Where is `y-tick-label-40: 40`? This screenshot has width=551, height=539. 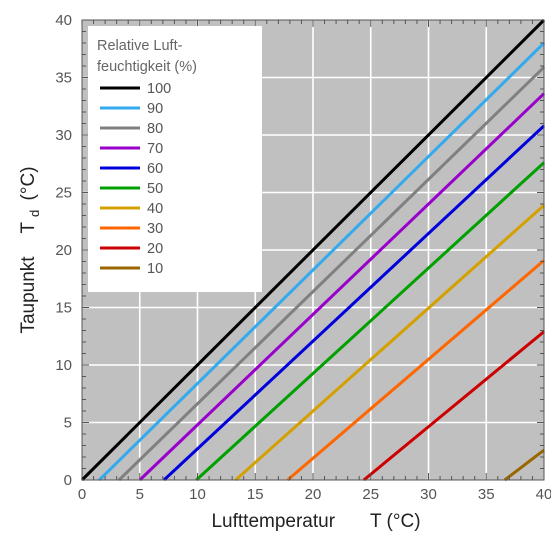
y-tick-label-40: 40 is located at coordinates (63, 20).